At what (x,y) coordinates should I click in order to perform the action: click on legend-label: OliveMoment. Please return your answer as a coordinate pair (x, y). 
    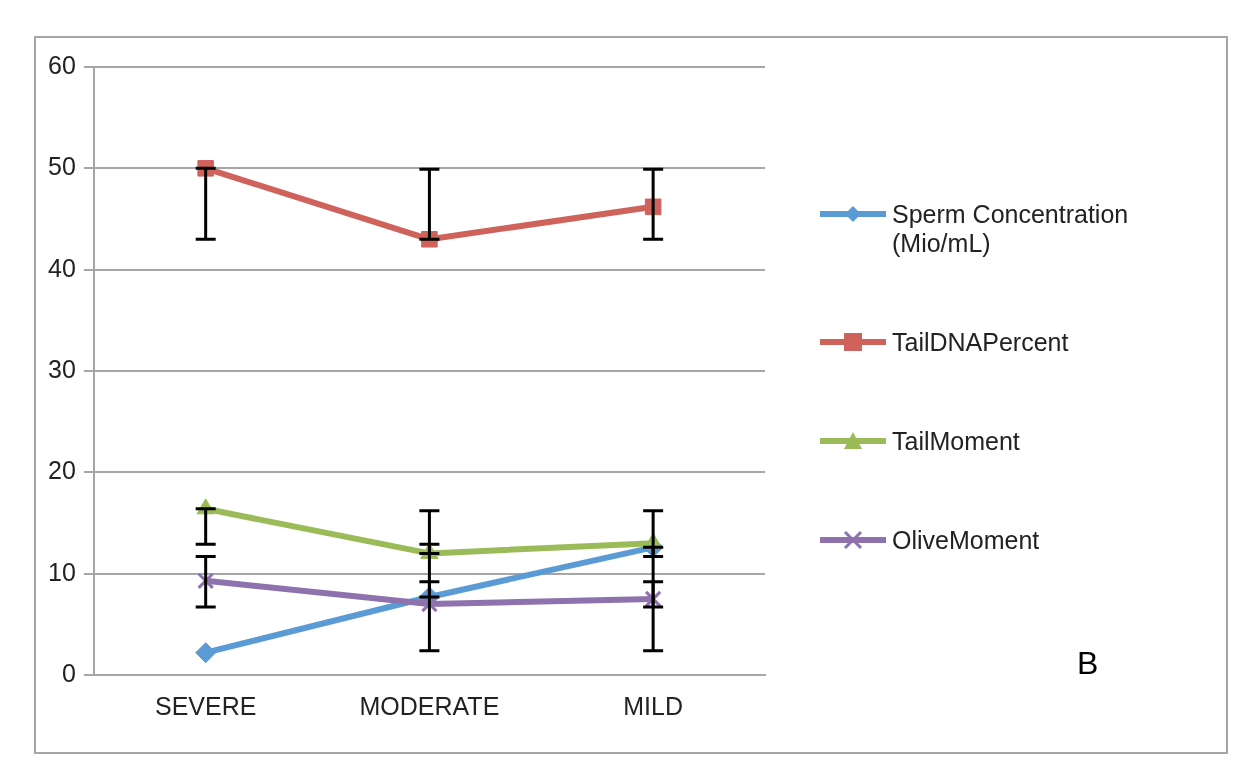
    Looking at the image, I should click on (966, 540).